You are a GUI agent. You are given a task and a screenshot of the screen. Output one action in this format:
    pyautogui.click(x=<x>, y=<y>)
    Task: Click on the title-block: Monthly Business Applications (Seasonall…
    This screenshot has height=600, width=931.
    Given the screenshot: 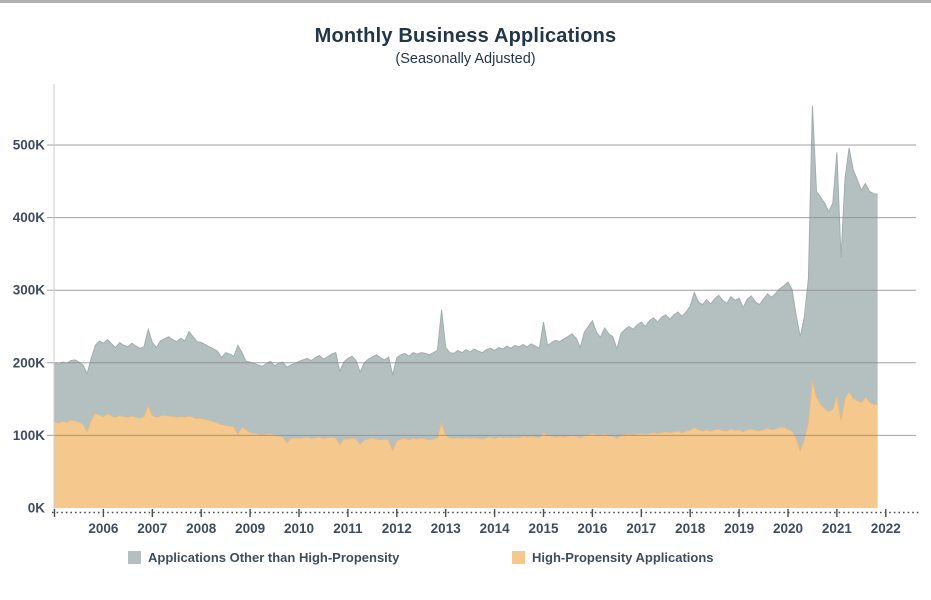 What is the action you would take?
    pyautogui.click(x=465, y=46)
    